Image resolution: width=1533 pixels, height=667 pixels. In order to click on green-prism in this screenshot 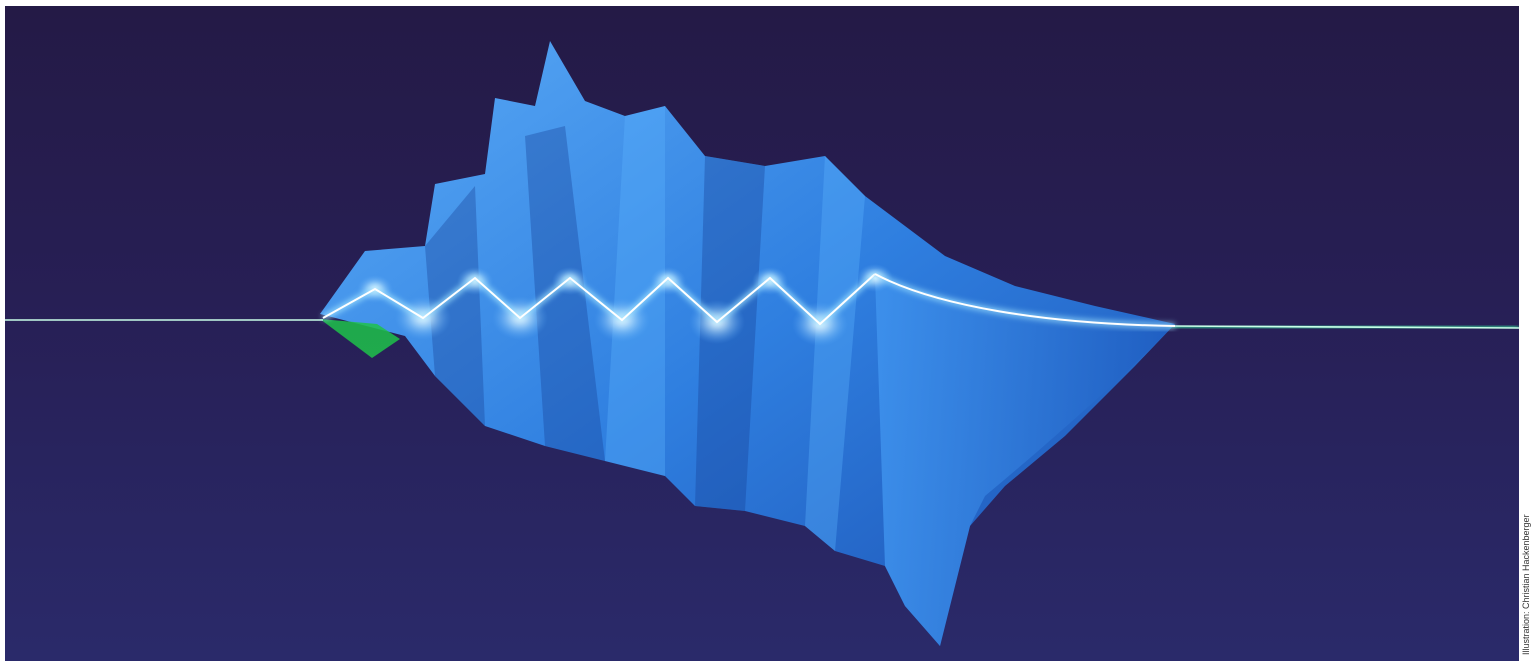, I will do `click(360, 338)`.